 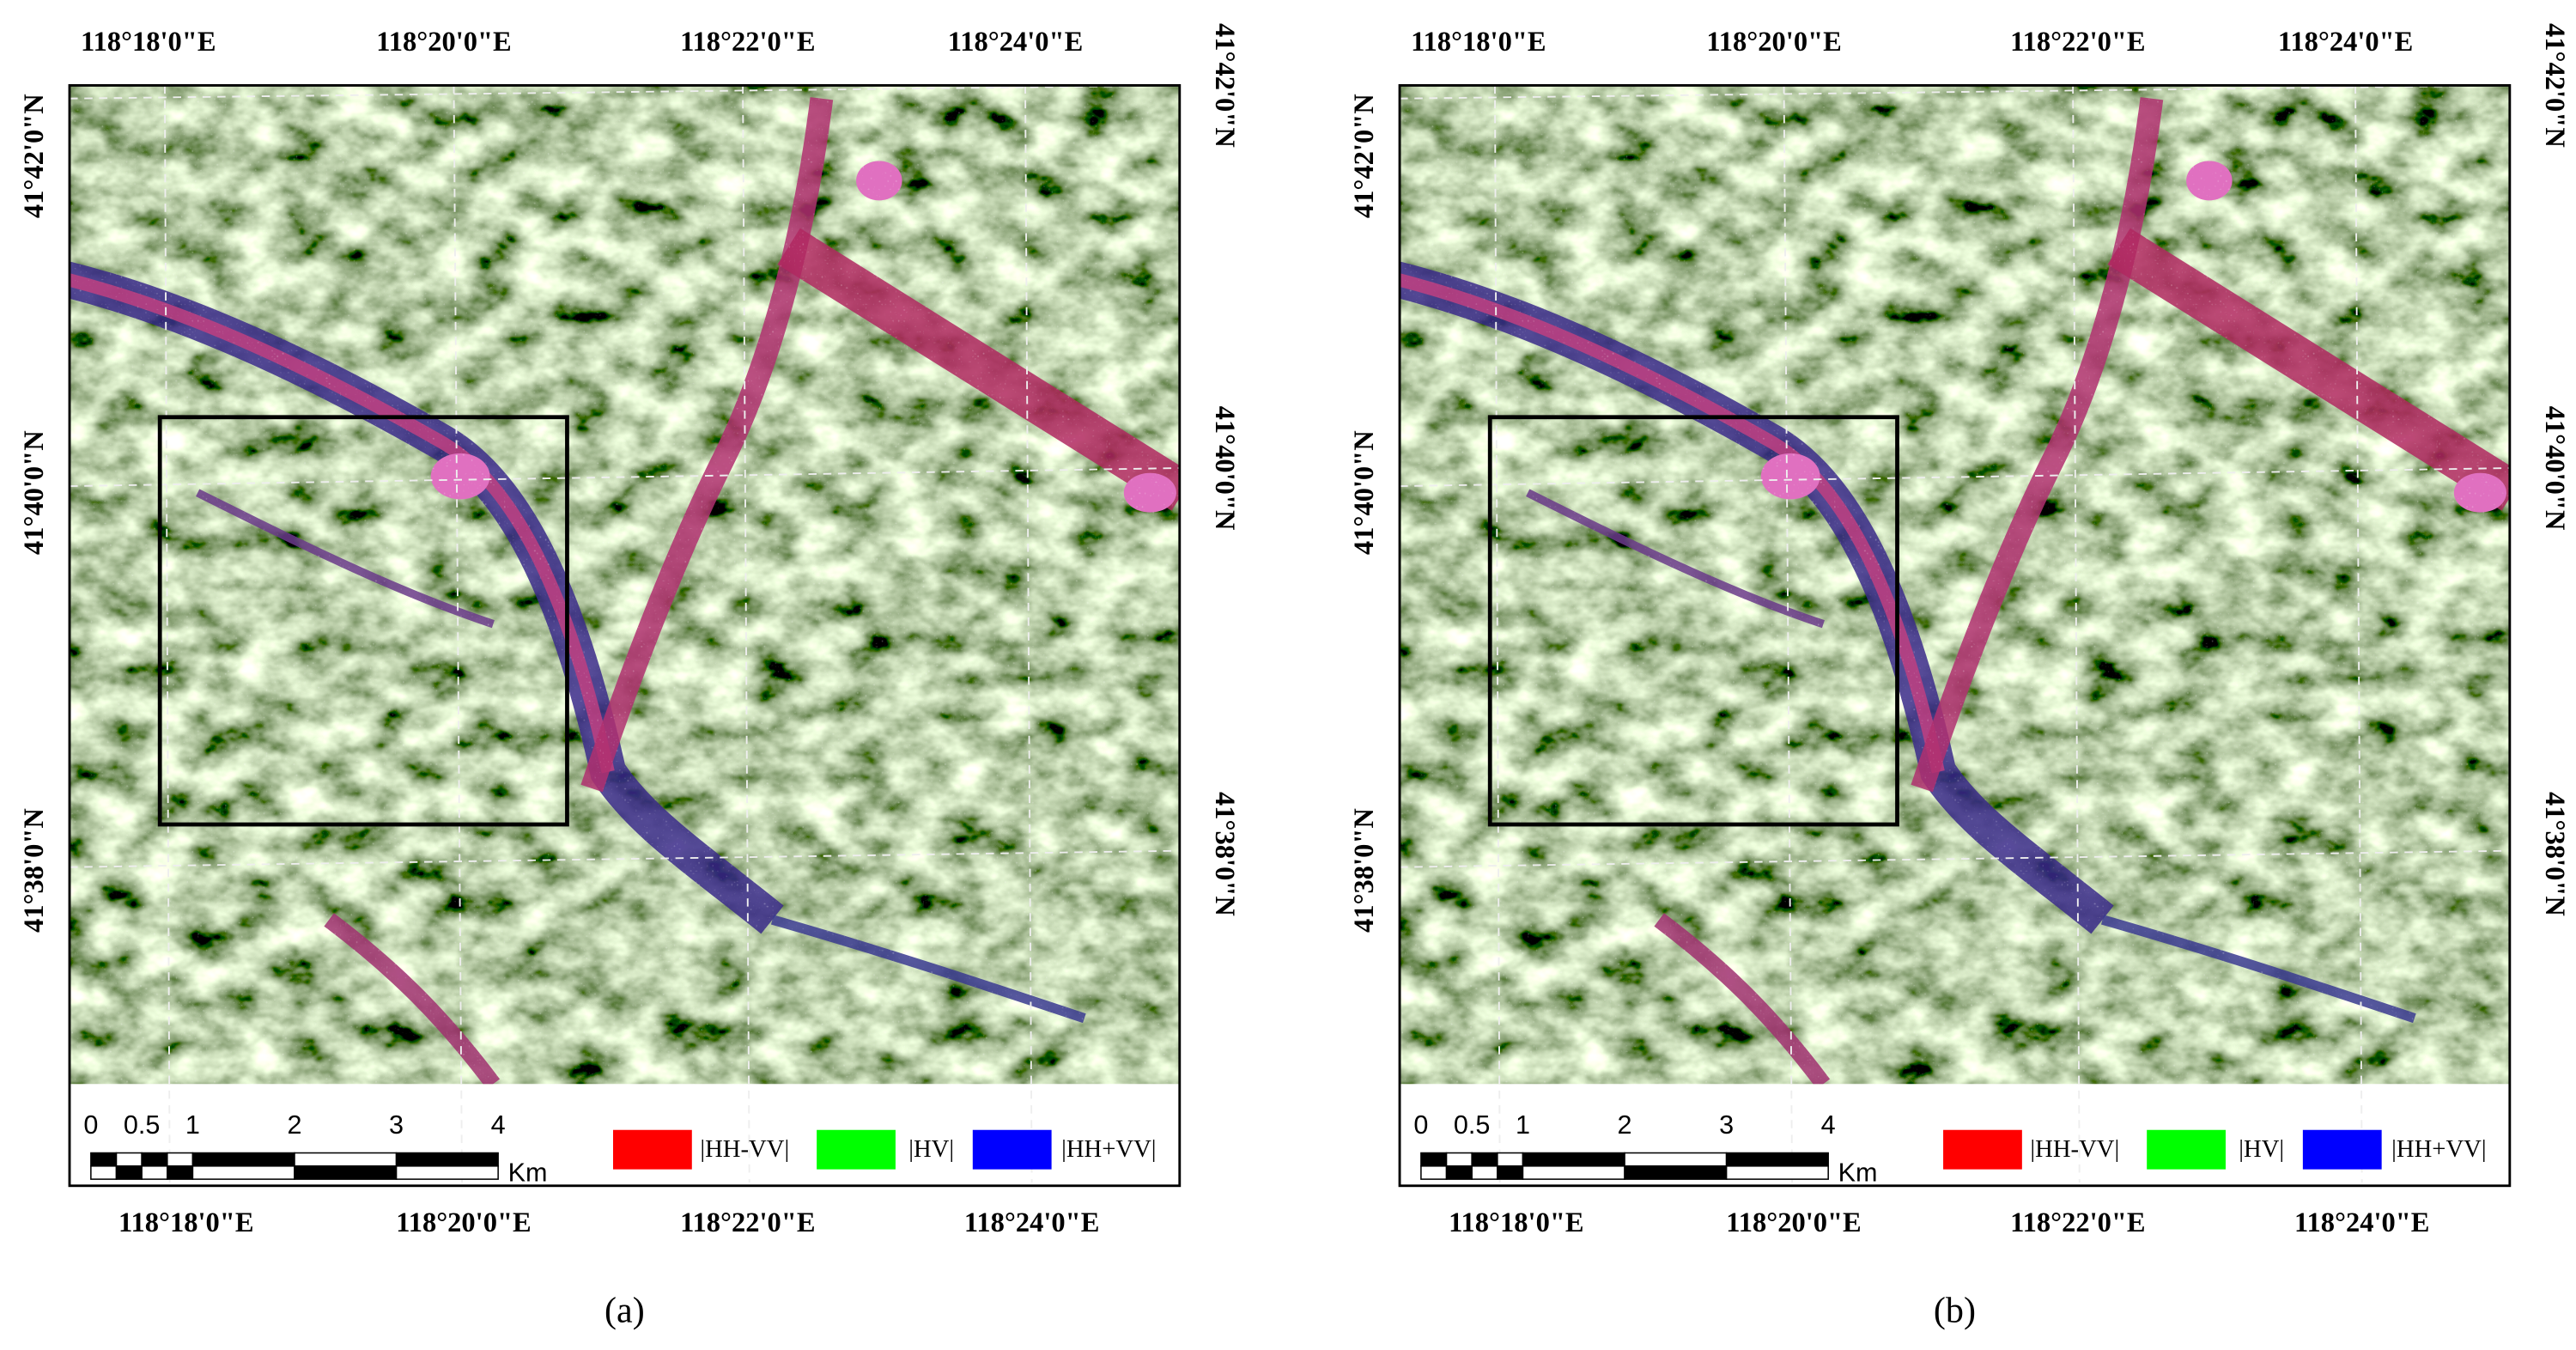 What do you see at coordinates (1955, 1311) in the screenshot?
I see `panel-label: (b)` at bounding box center [1955, 1311].